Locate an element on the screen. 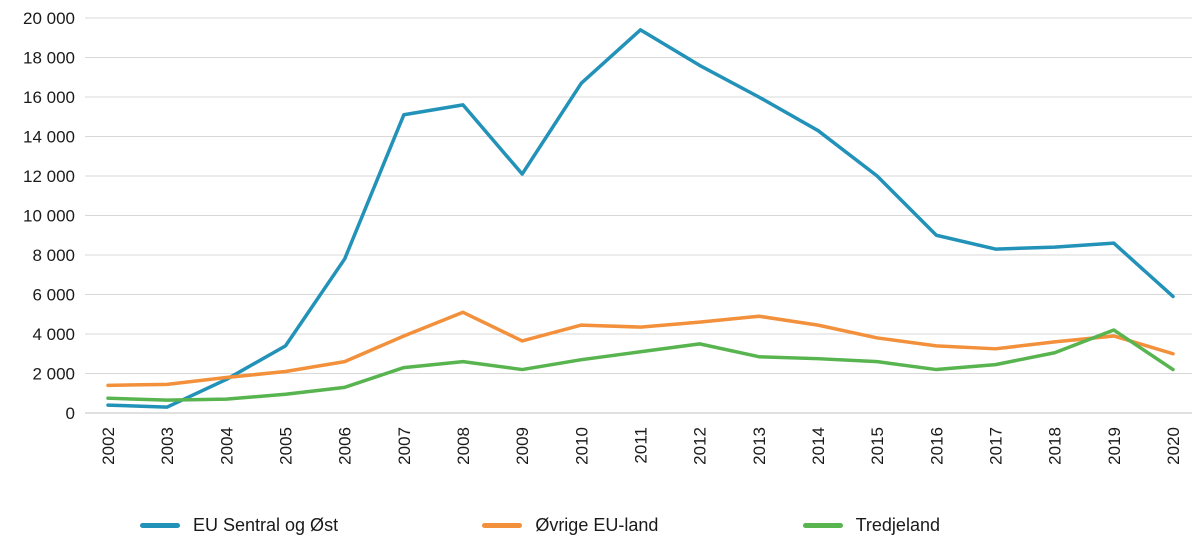 This screenshot has width=1200, height=558. y-tick-label: 18 000 is located at coordinates (49, 58).